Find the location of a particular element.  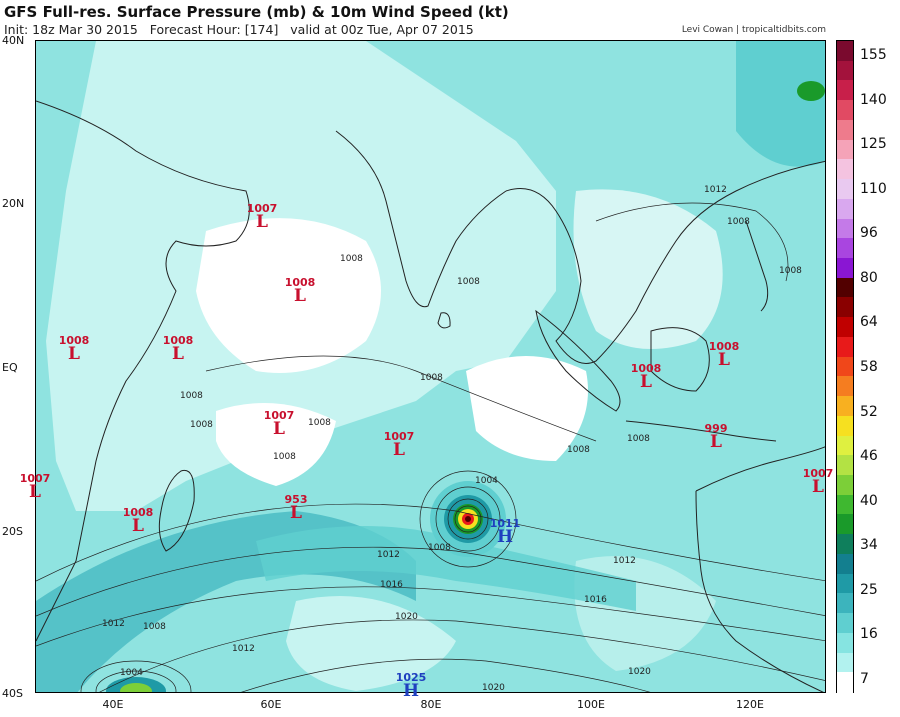

colorbar-label: 125 is located at coordinates (873, 144).